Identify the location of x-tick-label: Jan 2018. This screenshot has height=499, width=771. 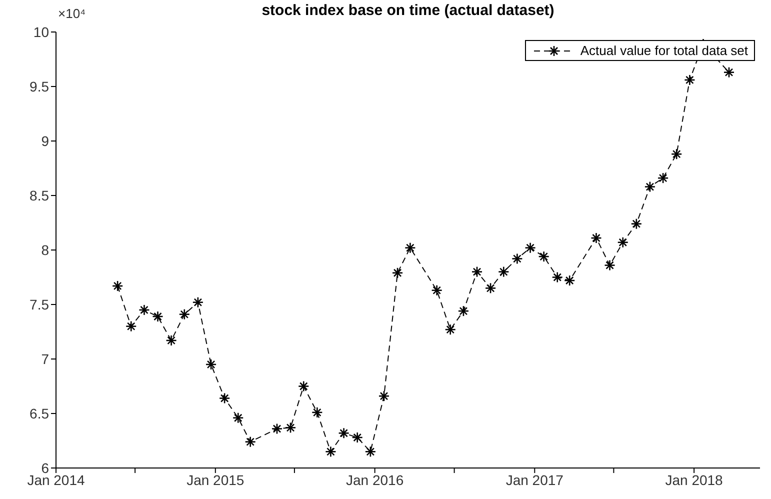
(694, 480).